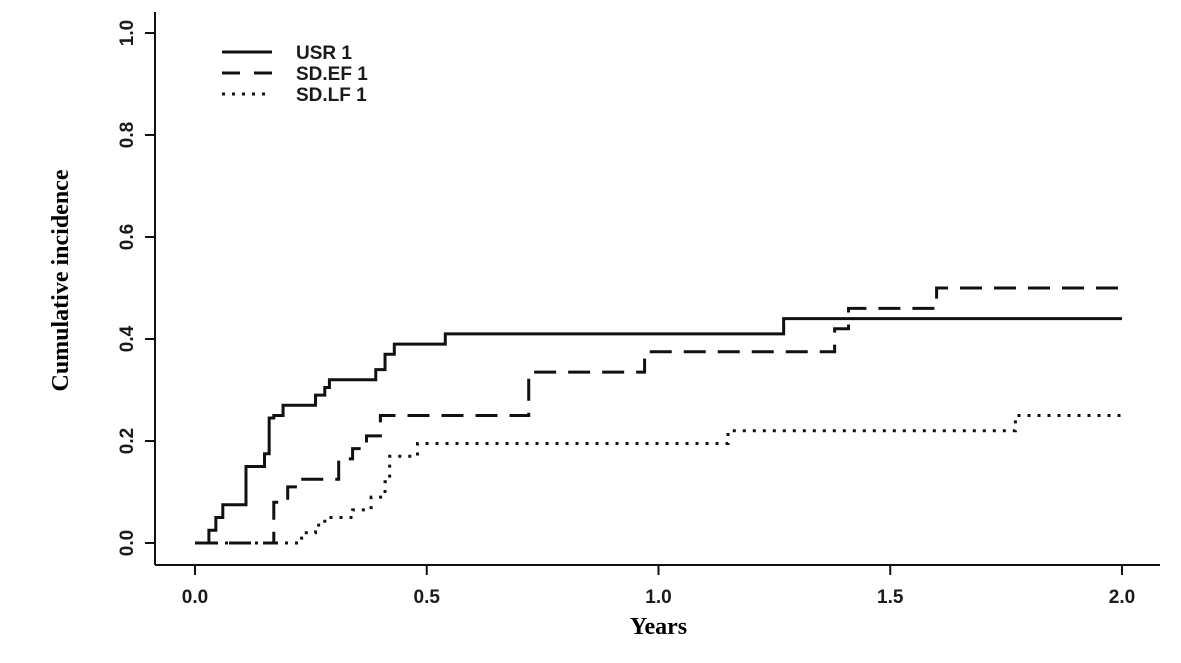 The image size is (1181, 663). I want to click on y-tick-label: 0.6, so click(127, 237).